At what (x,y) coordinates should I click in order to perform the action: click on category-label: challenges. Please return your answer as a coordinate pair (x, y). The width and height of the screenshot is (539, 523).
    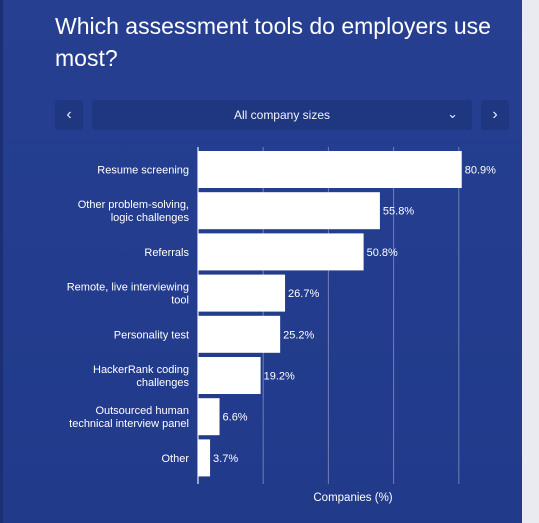
    Looking at the image, I should click on (162, 383).